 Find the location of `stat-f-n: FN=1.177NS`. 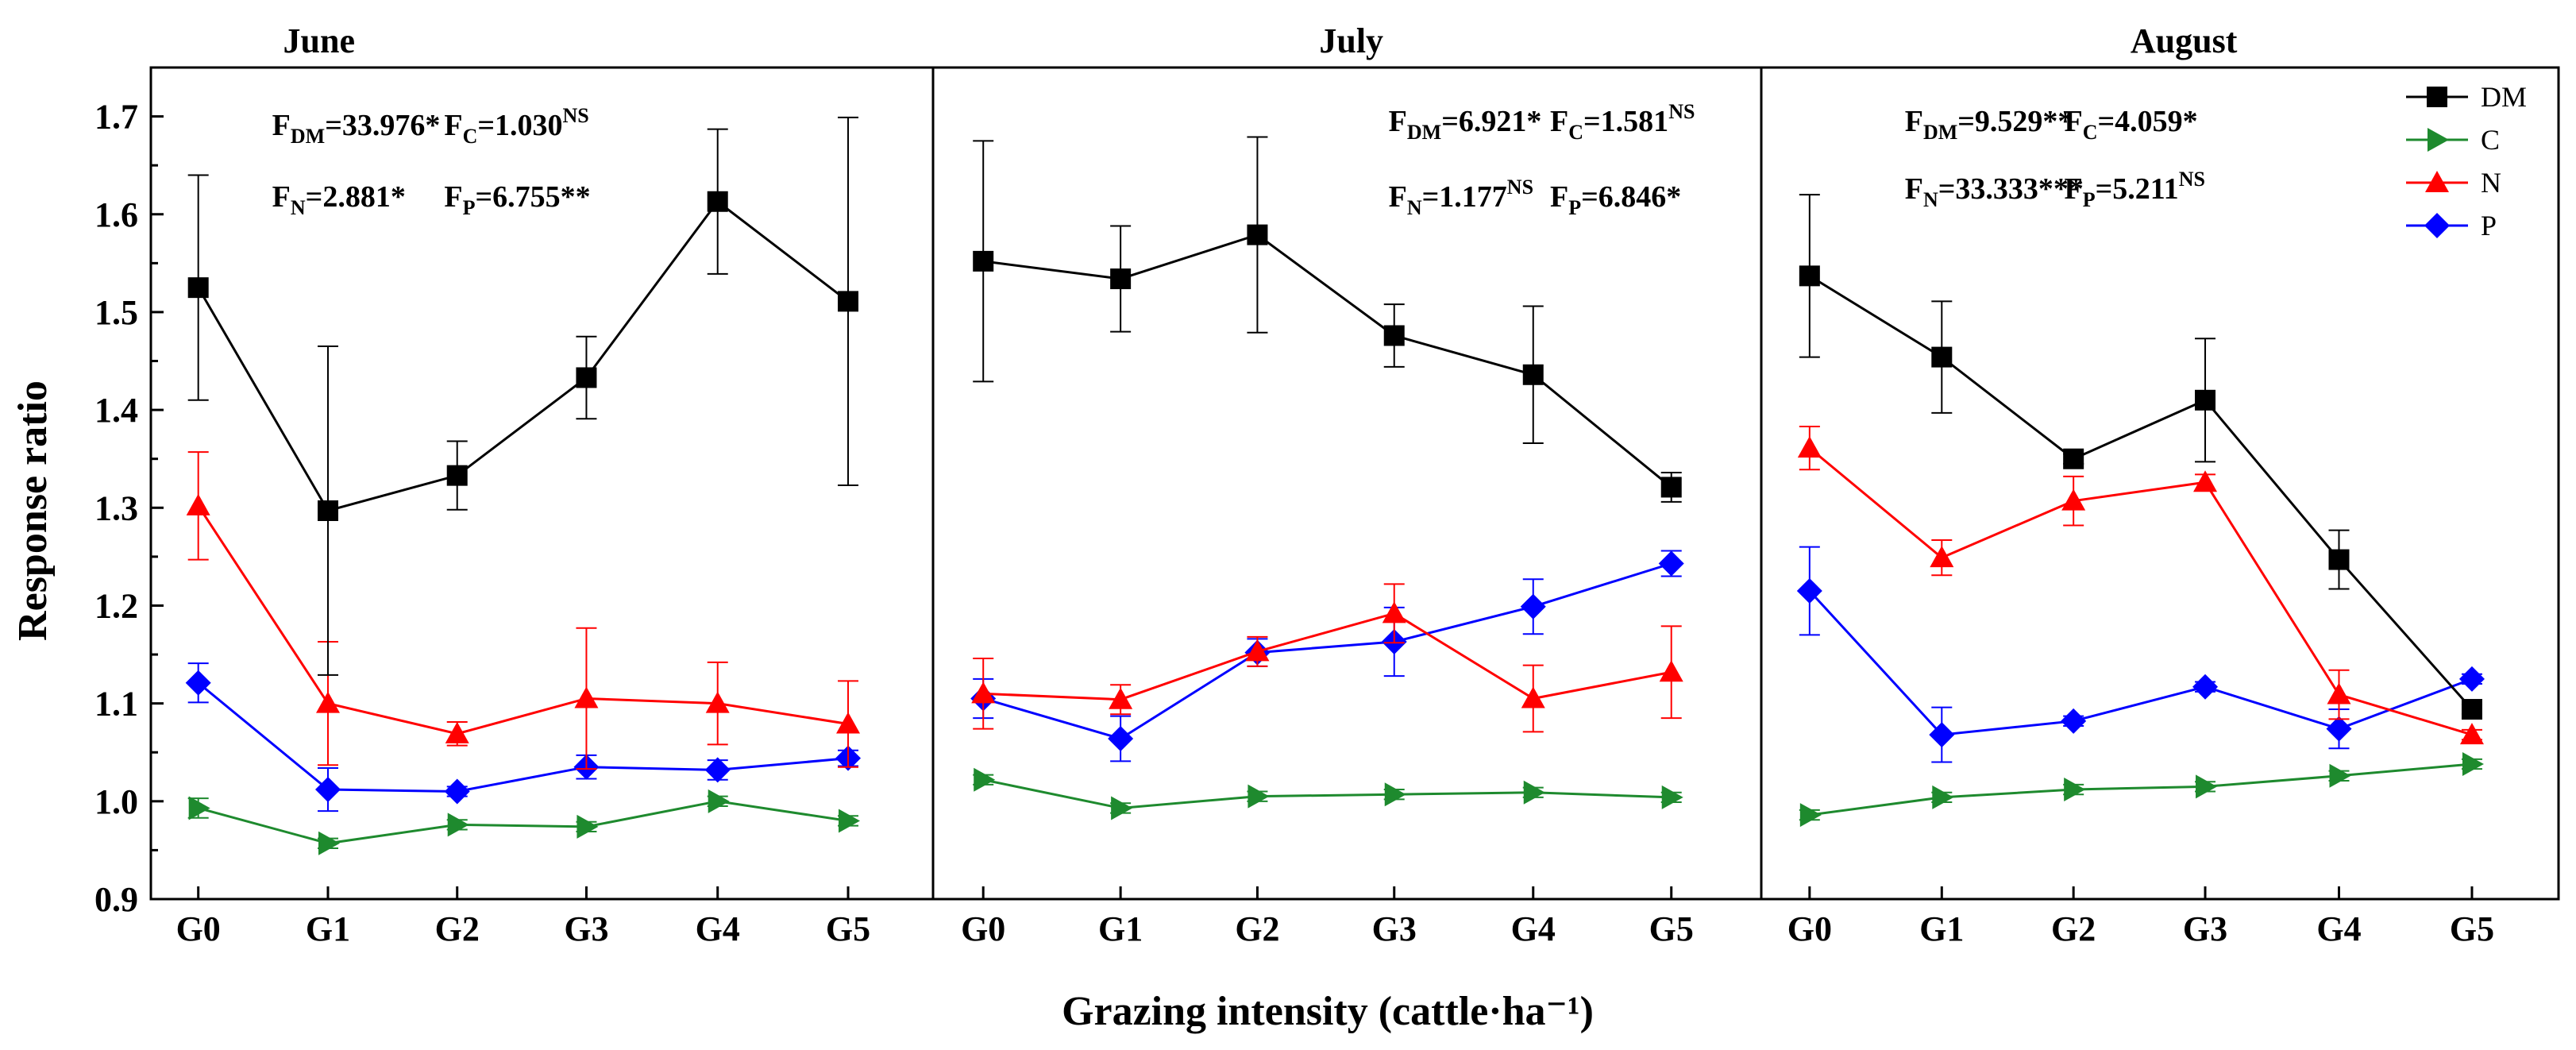

stat-f-n: FN=1.177NS is located at coordinates (1461, 197).